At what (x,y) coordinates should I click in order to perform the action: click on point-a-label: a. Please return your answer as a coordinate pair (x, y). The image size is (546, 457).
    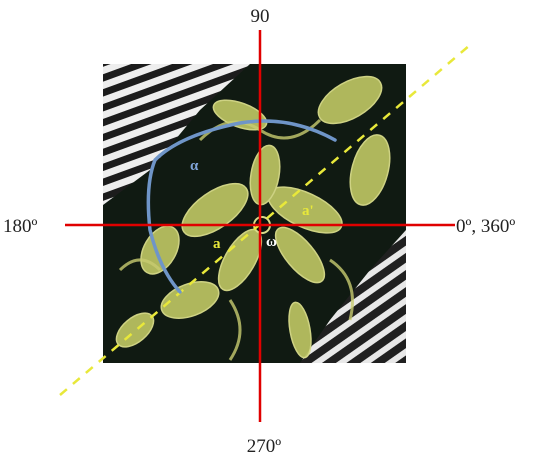
    Looking at the image, I should click on (217, 244).